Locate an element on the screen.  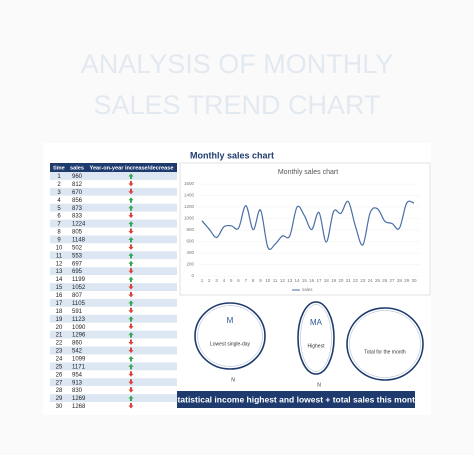
cell-time: 27 is located at coordinates (59, 383).